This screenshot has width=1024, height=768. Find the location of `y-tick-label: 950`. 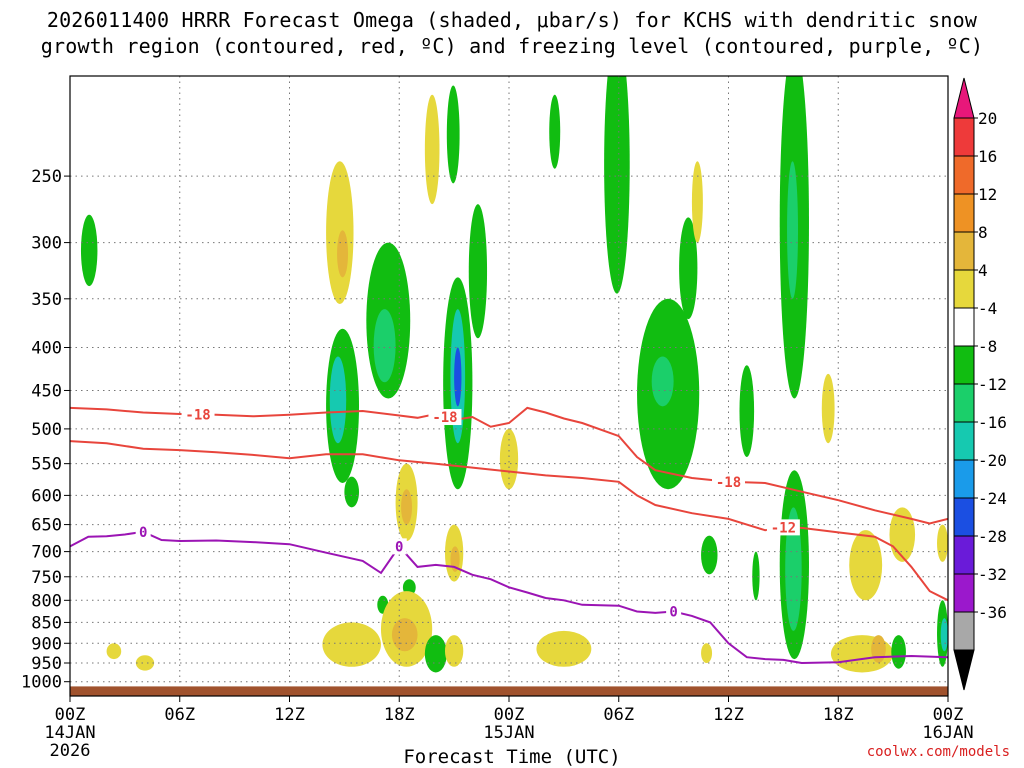

y-tick-label: 950 is located at coordinates (46, 664).